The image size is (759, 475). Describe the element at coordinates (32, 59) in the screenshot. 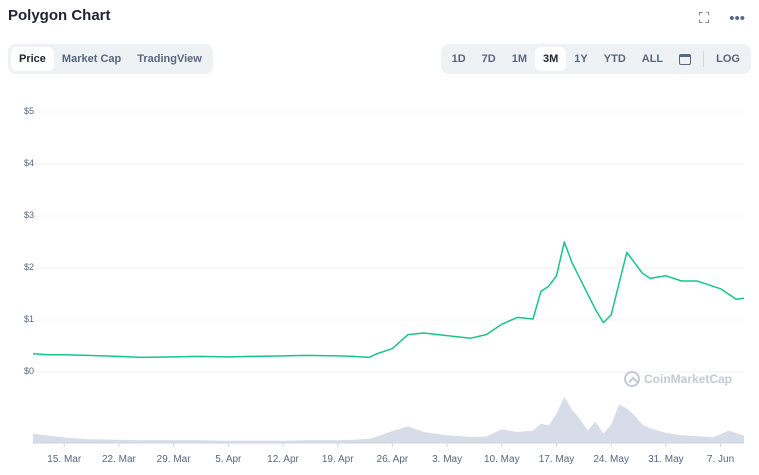

I see `tab-price: Price` at that location.